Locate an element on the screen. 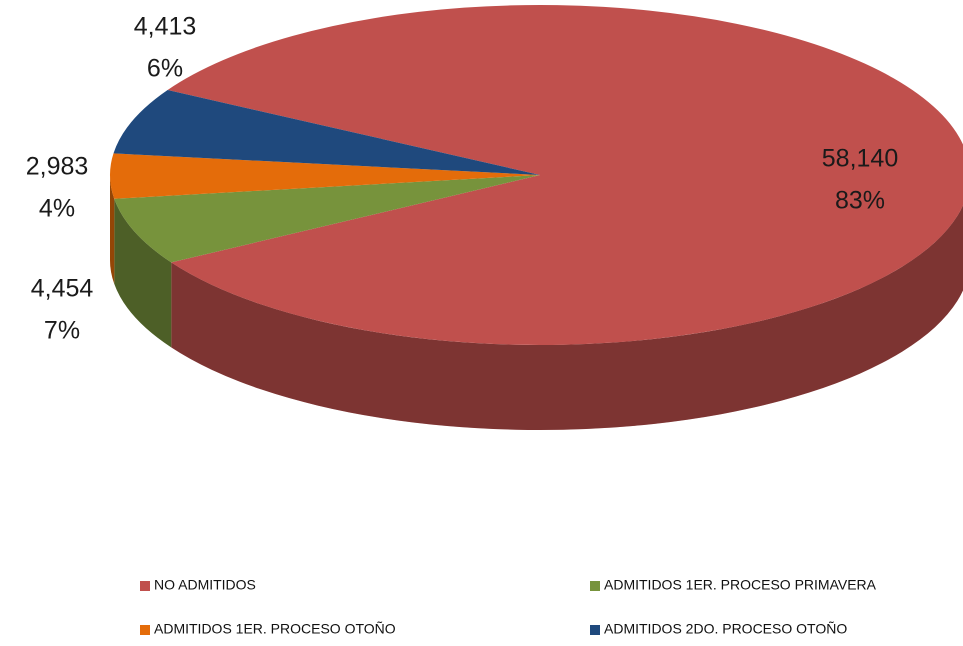 This screenshot has height=646, width=963. percent-label: 6% is located at coordinates (165, 69).